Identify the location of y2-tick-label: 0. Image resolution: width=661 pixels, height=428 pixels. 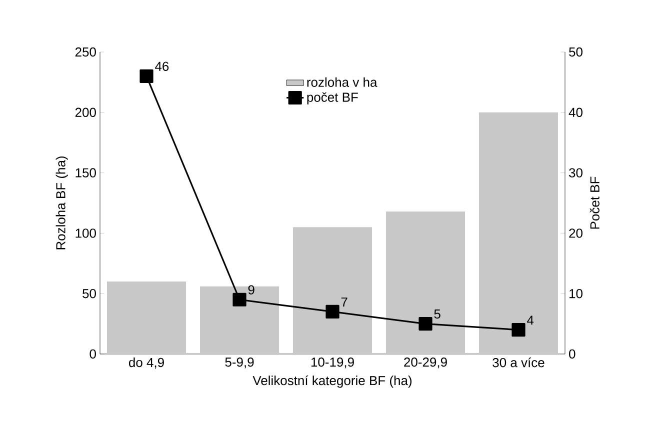
(572, 354).